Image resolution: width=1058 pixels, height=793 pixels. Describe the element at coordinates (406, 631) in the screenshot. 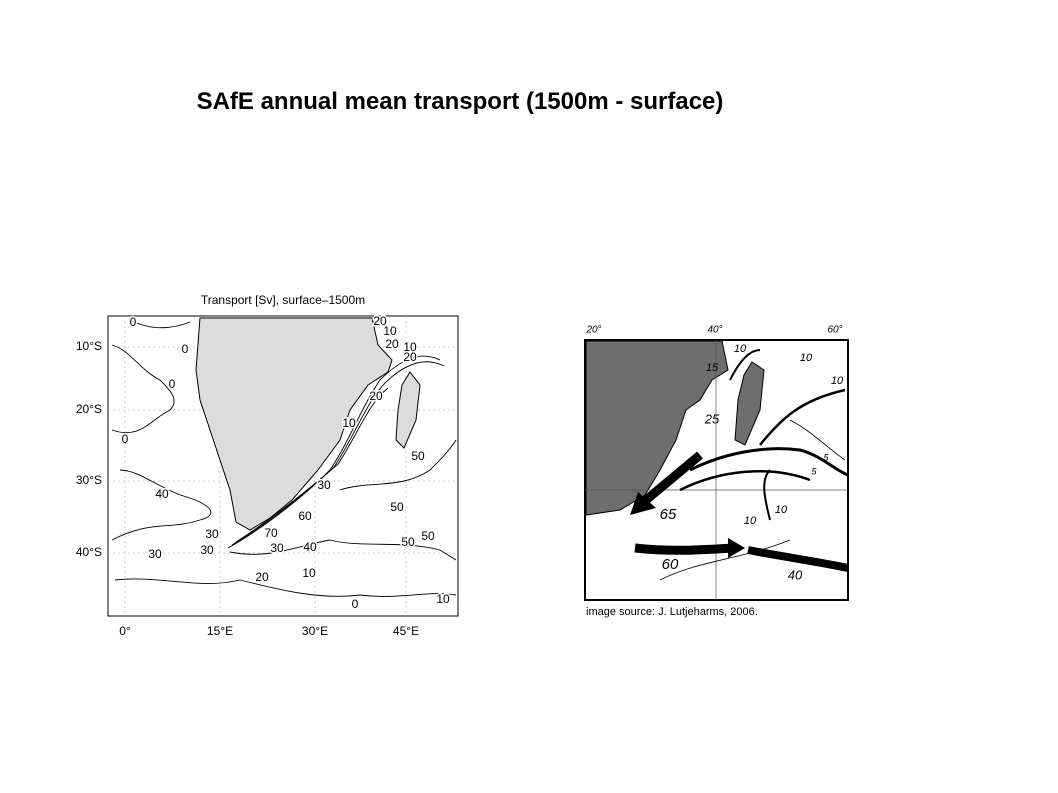

I see `x-label: 45°E` at that location.